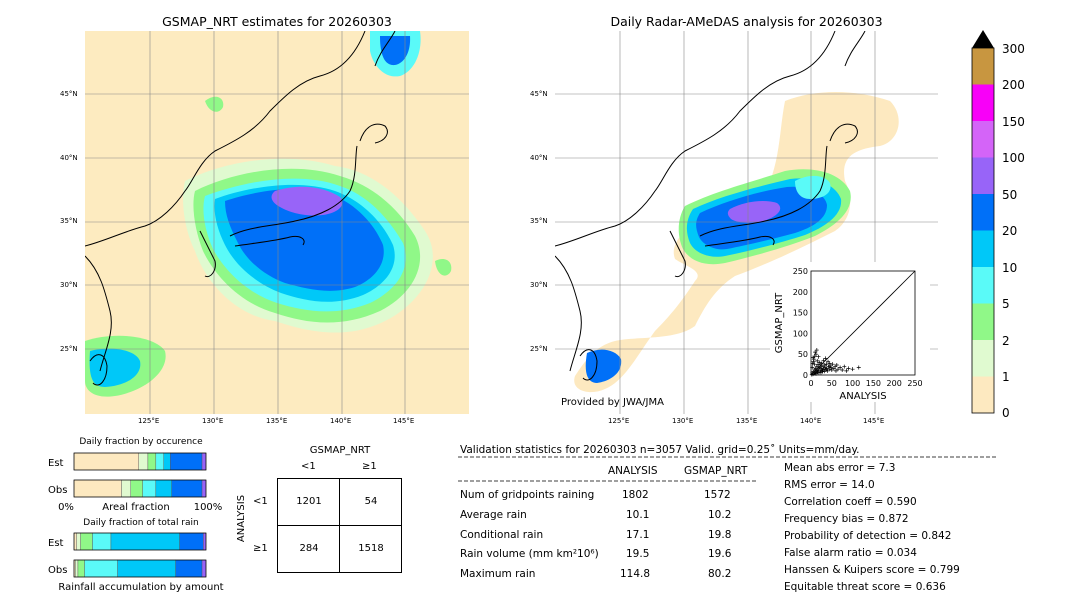 The width and height of the screenshot is (1080, 612). Describe the element at coordinates (260, 501) in the screenshot. I see `contingency-row-lt1: <1` at that location.